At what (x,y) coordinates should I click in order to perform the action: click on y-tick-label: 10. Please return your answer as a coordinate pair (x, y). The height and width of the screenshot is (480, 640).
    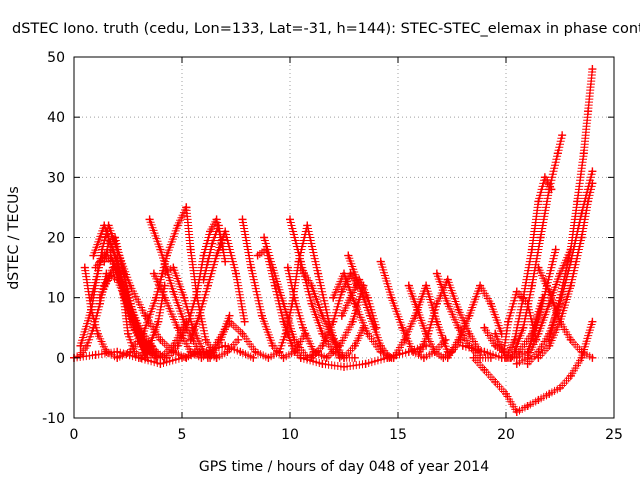
    Looking at the image, I should click on (56, 299).